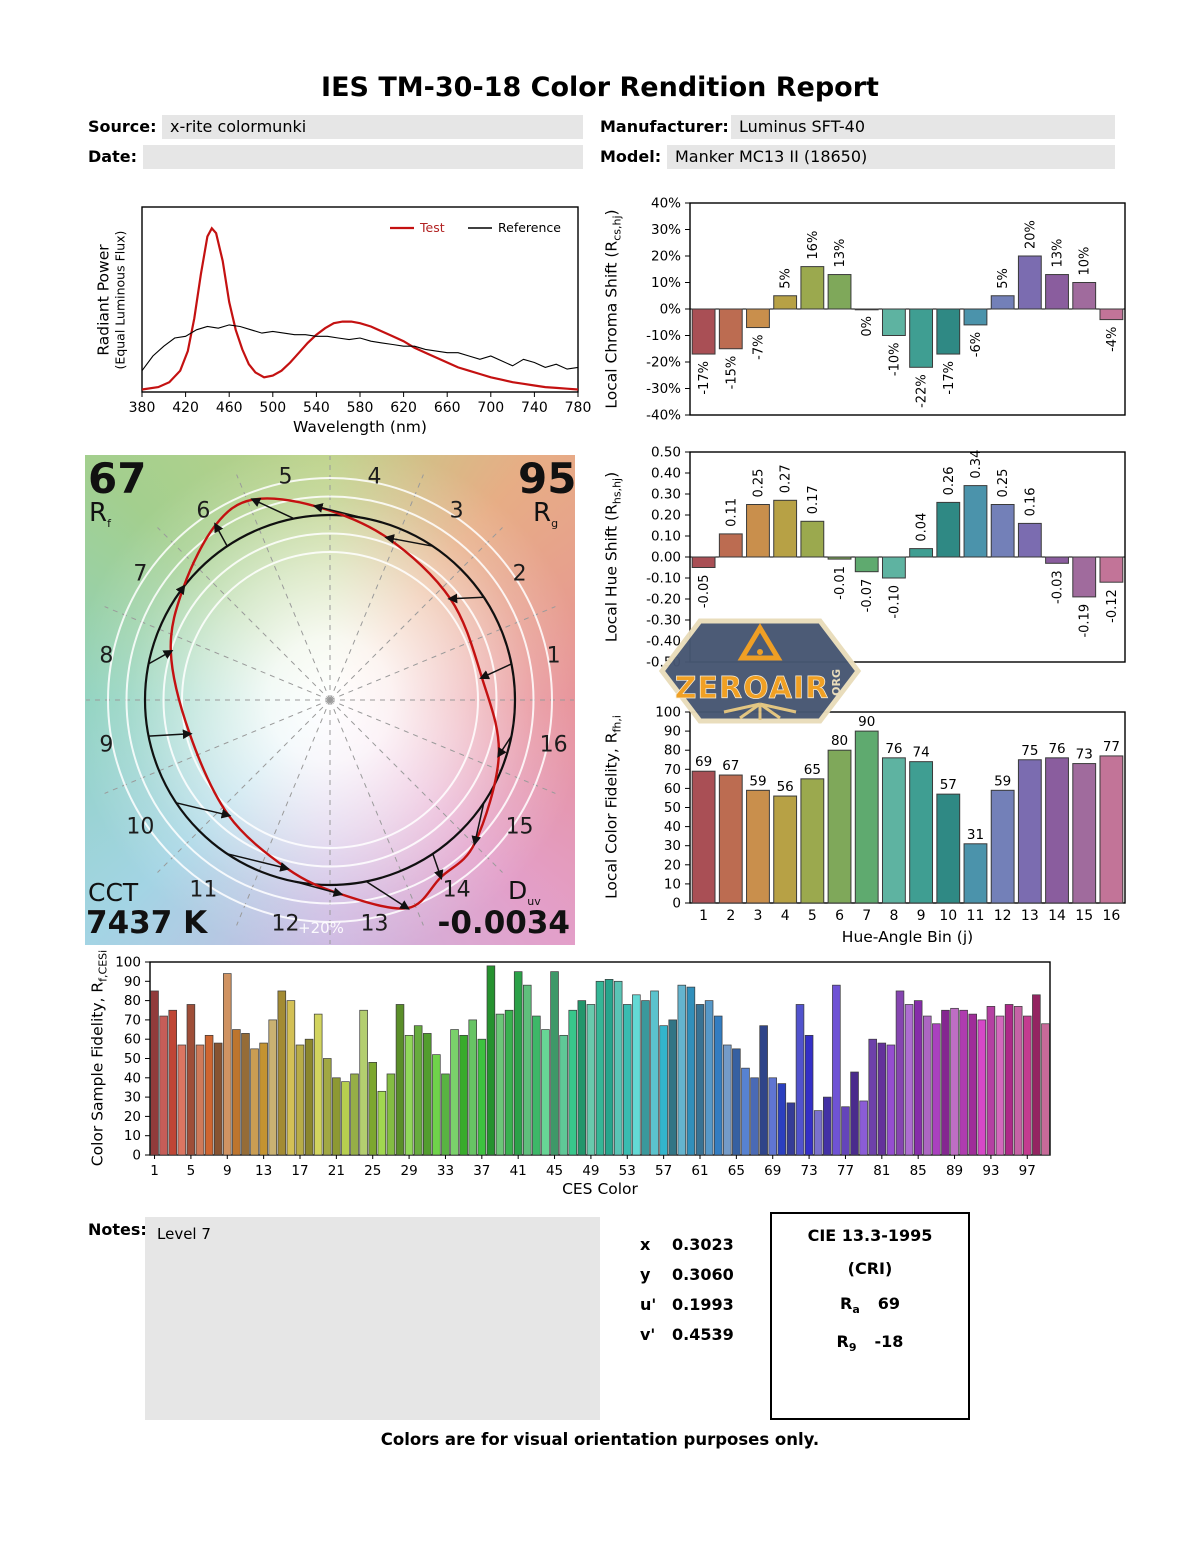 This screenshot has width=1200, height=1550. Describe the element at coordinates (891, 157) in the screenshot. I see `model-field: Manker MC13 II (18650)` at that location.